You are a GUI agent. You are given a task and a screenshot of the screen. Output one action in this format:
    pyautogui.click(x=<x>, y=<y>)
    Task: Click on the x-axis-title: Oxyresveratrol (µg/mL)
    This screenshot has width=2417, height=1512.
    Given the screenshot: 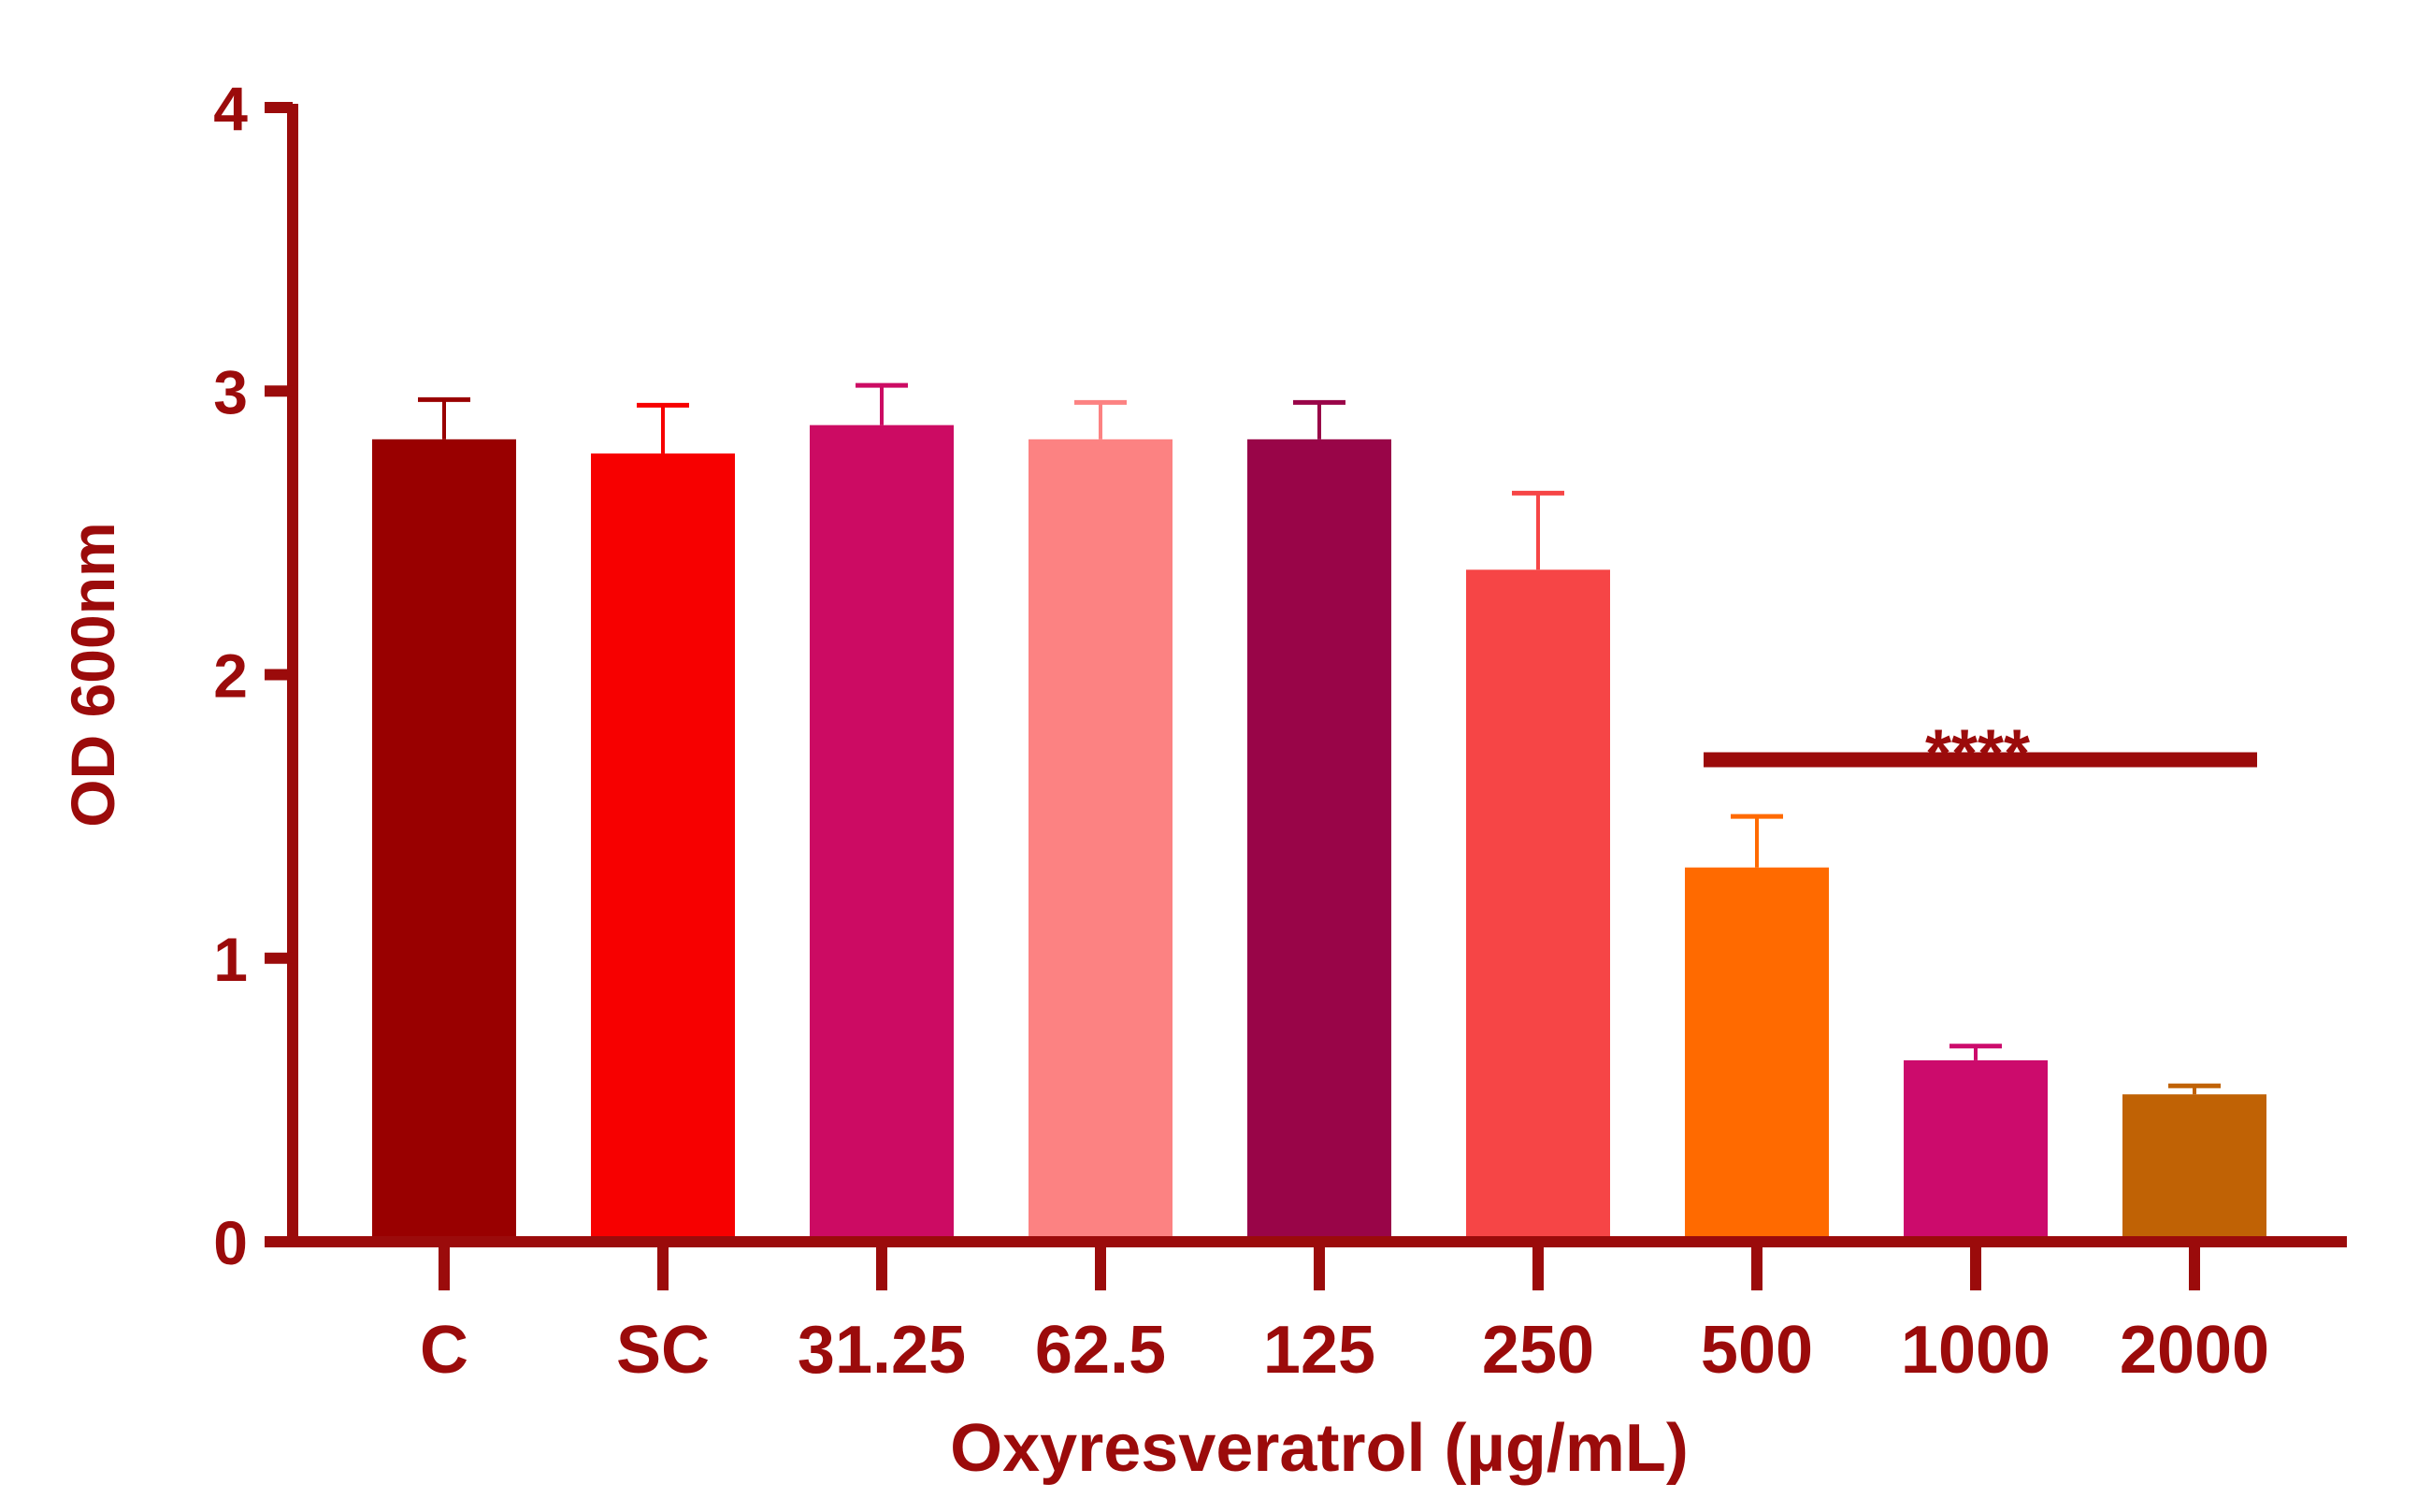 What is the action you would take?
    pyautogui.click(x=1319, y=1448)
    